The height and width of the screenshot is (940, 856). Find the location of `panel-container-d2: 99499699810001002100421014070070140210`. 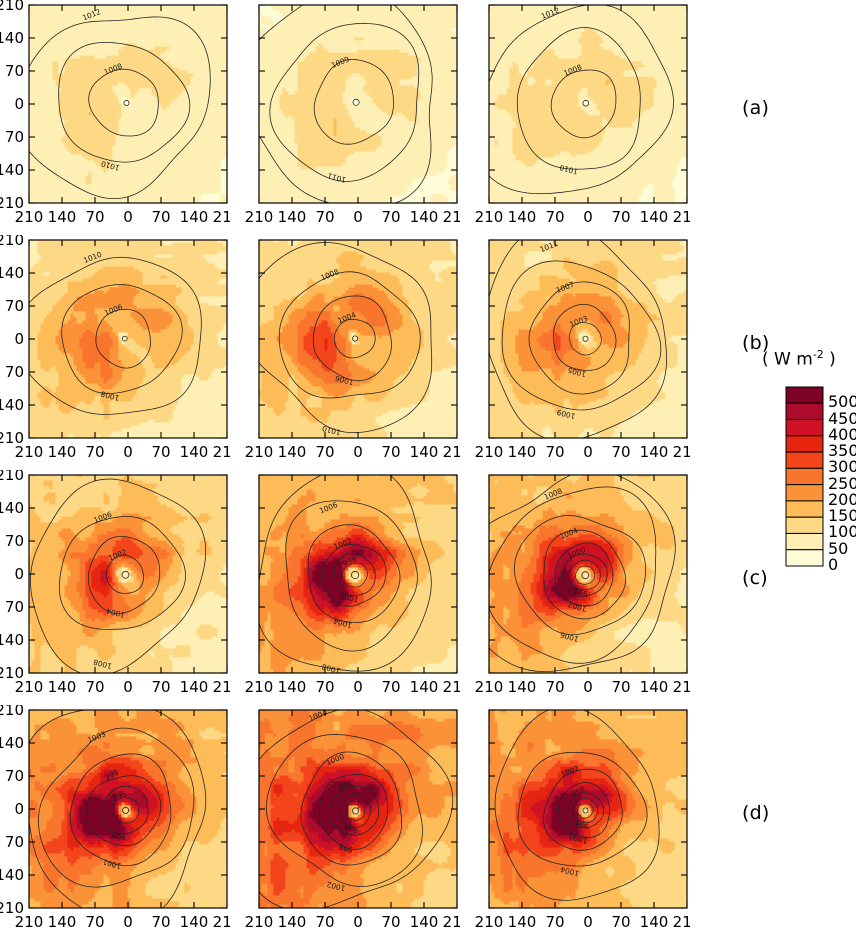

panel-container-d2: 99499699810001002100421014070070140210 is located at coordinates (345, 822).